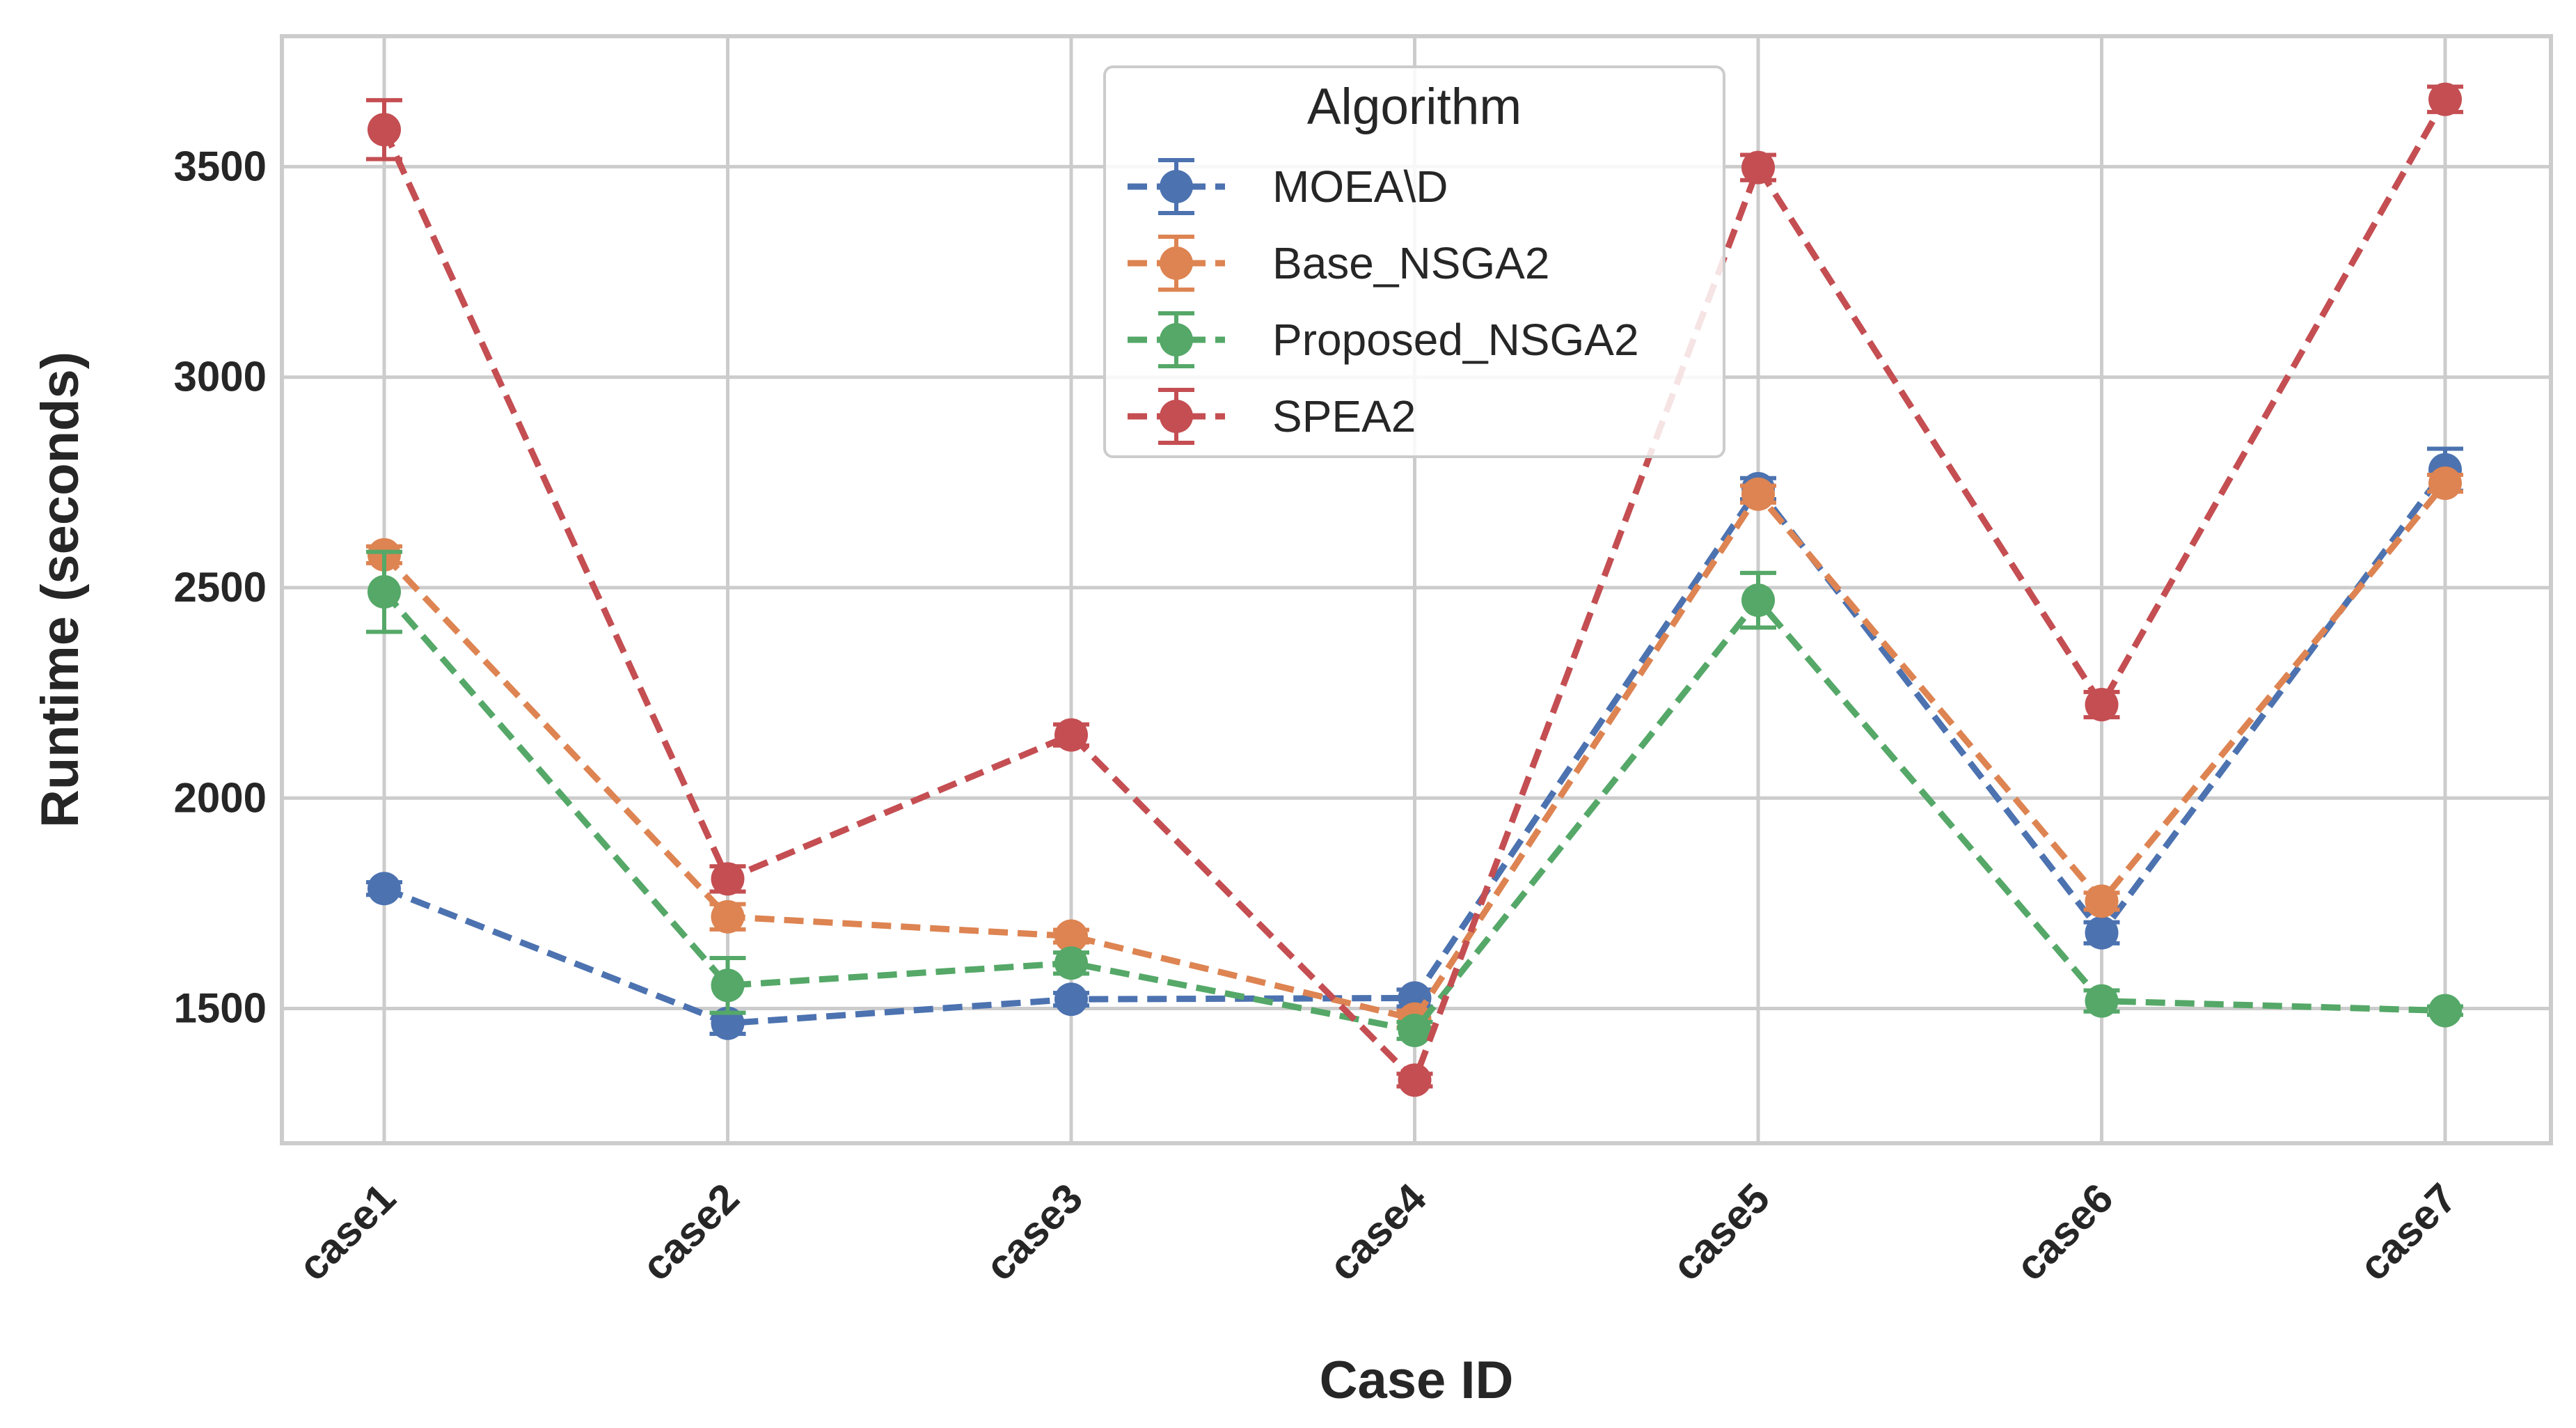  What do you see at coordinates (220, 1008) in the screenshot?
I see `y-tick-label: 1500` at bounding box center [220, 1008].